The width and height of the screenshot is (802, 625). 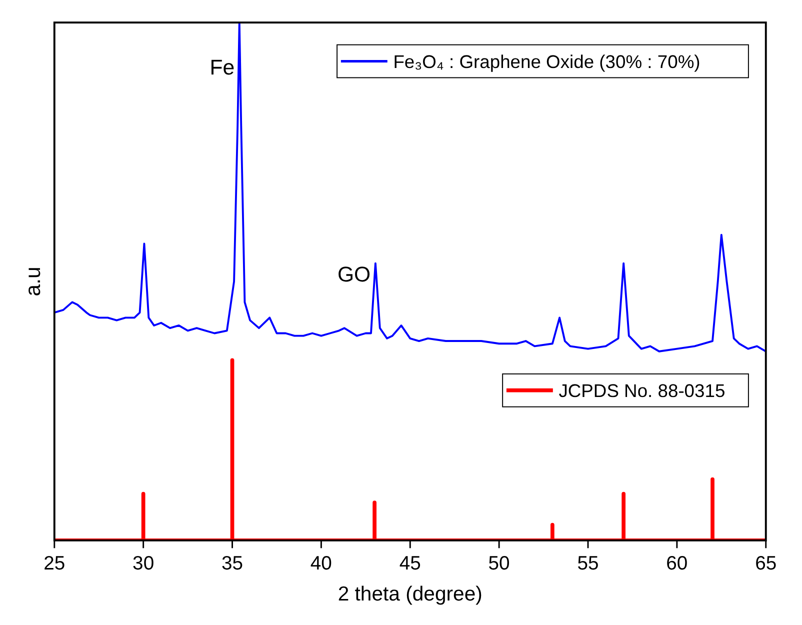 I want to click on legend-label: JCPDS No. 88-0315, so click(x=642, y=391).